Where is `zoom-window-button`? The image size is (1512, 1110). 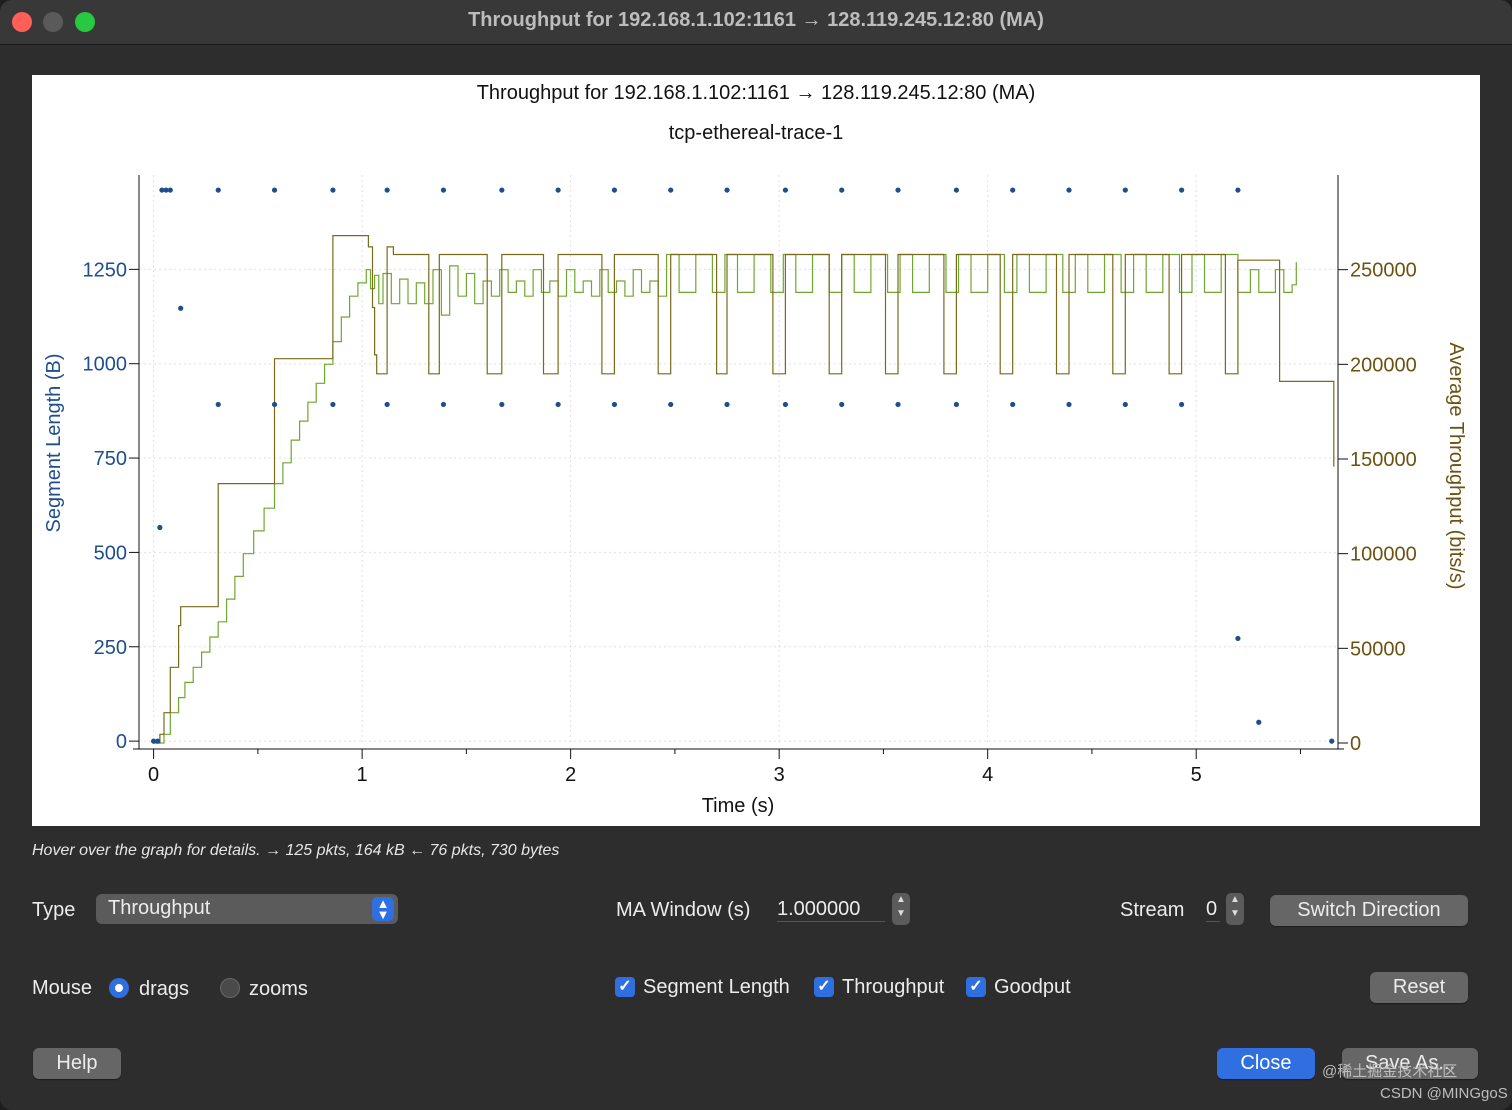 zoom-window-button is located at coordinates (85, 22).